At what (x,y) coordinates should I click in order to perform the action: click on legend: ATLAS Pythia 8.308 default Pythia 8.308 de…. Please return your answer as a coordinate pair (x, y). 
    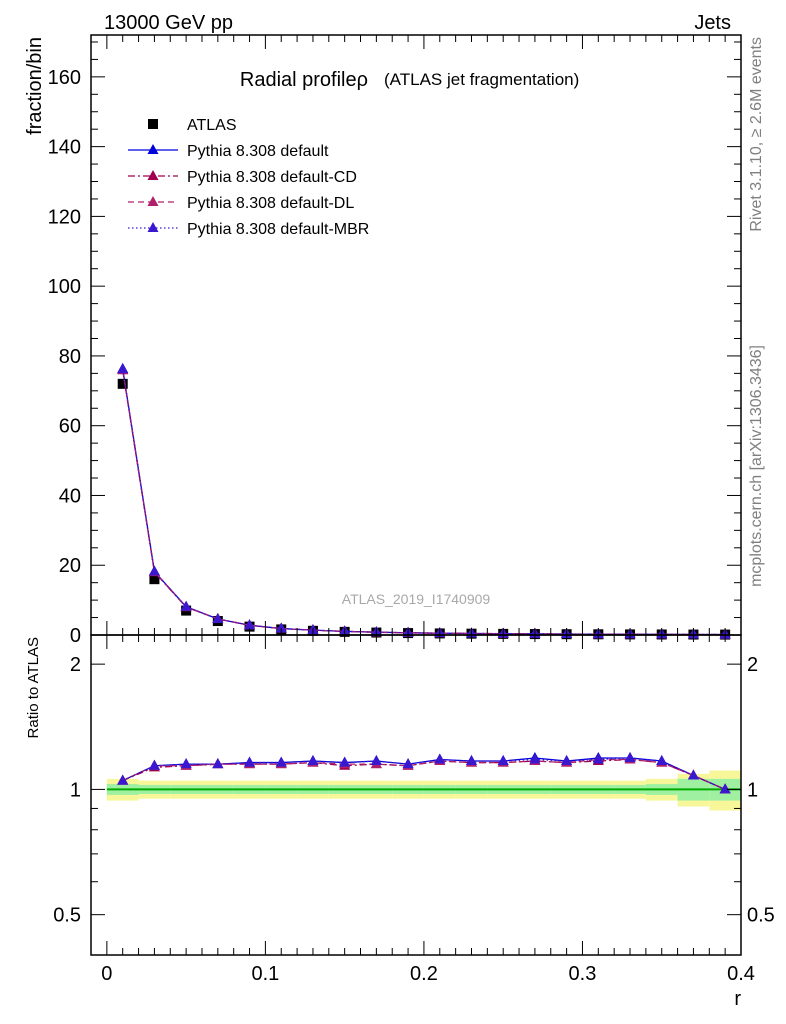
    Looking at the image, I should click on (248, 177).